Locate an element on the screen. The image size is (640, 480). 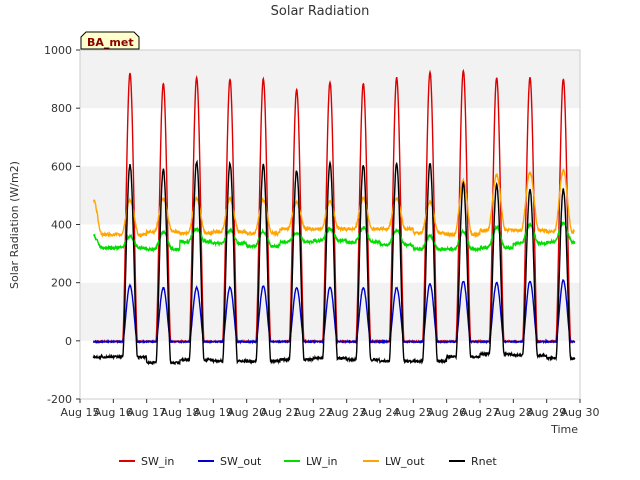
legend-label-lw-in: LW_in is located at coordinates (322, 461).